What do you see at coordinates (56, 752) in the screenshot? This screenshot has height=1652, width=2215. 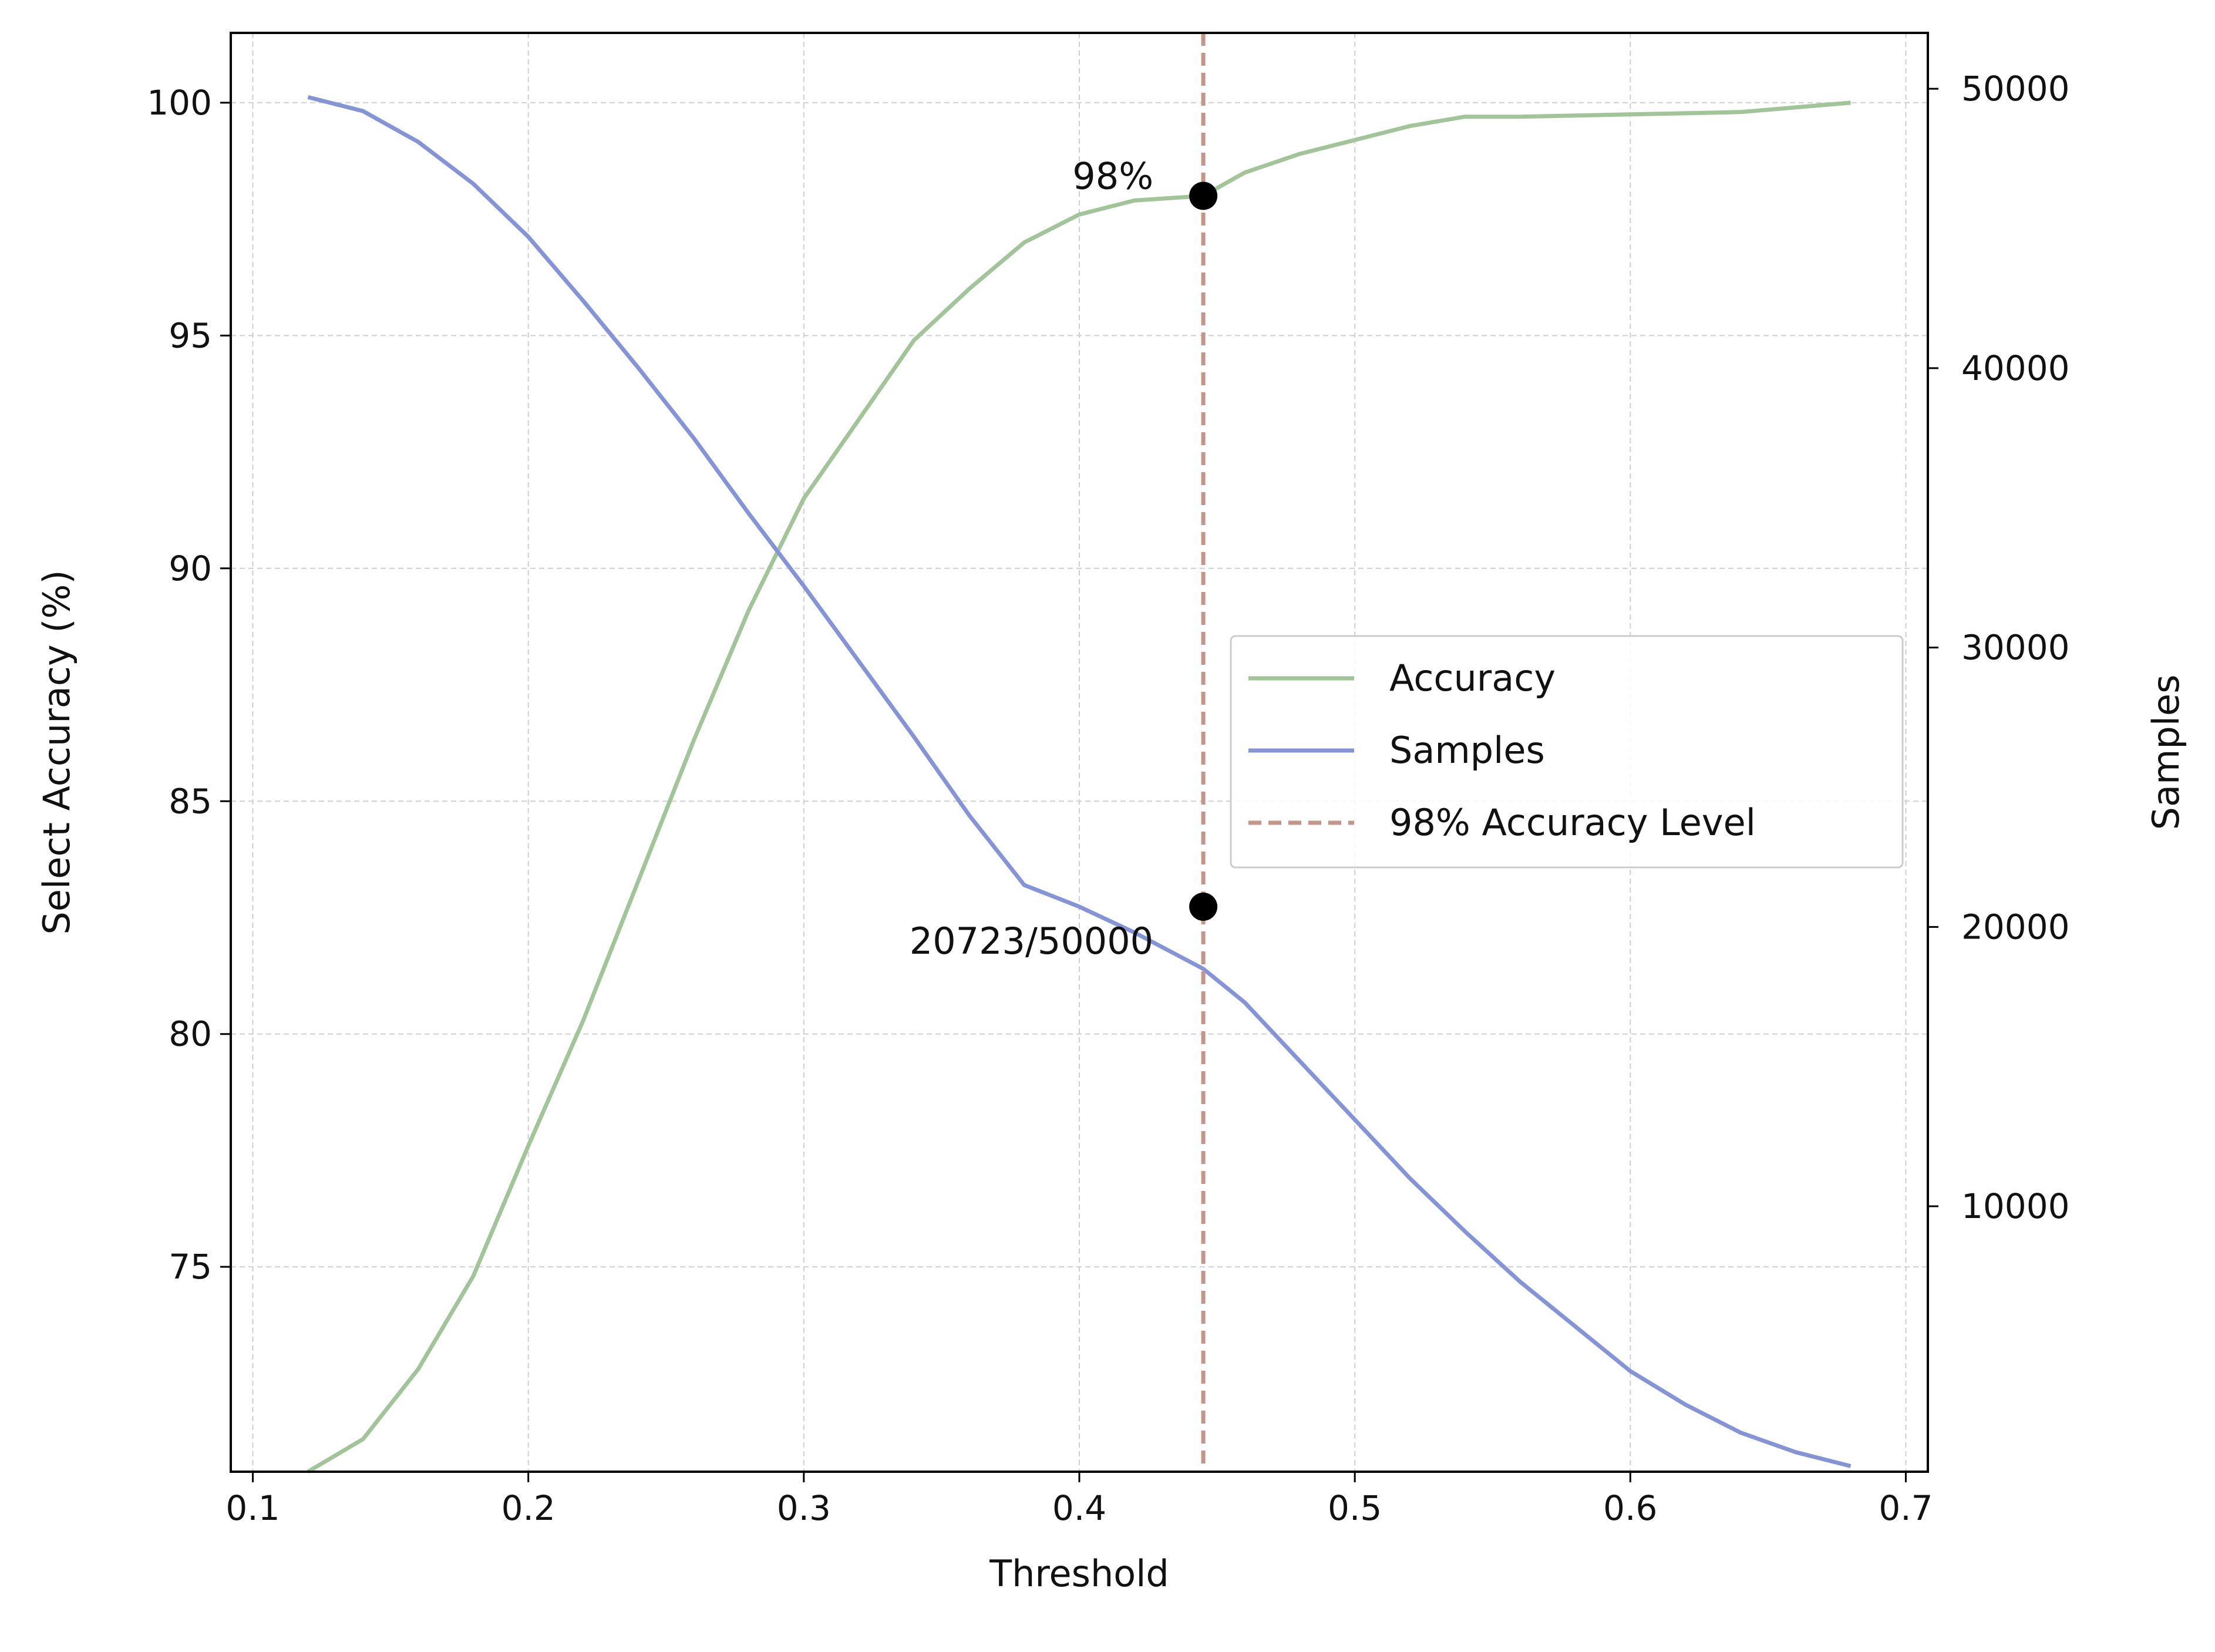 I see `y-axis-left-label: Select Accuracy (%)` at bounding box center [56, 752].